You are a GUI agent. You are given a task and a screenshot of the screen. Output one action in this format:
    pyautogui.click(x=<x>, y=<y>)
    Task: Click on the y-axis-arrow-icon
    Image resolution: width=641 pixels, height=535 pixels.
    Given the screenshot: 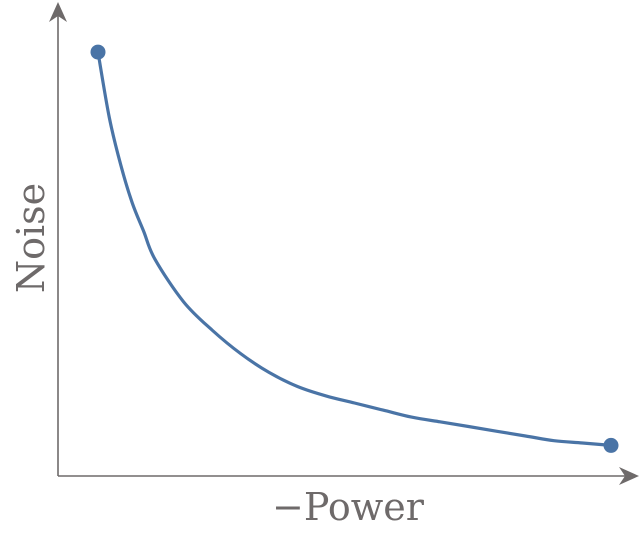 What is the action you would take?
    pyautogui.click(x=58, y=12)
    